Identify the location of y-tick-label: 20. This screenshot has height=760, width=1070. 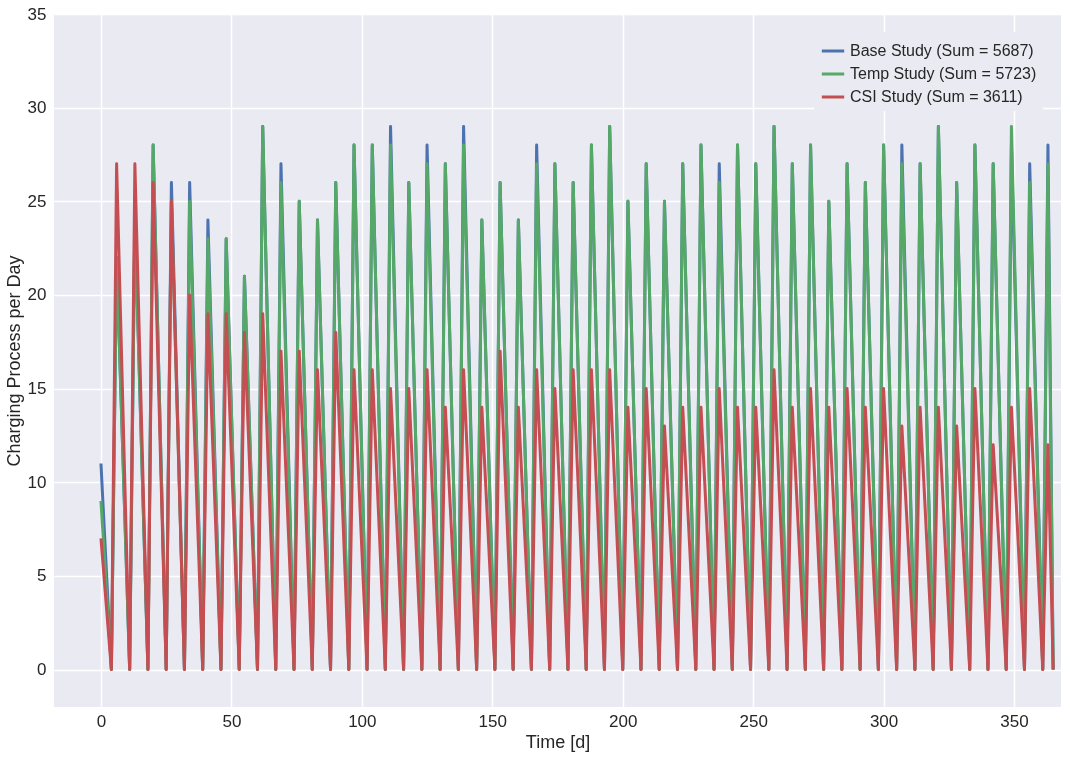
(37, 295).